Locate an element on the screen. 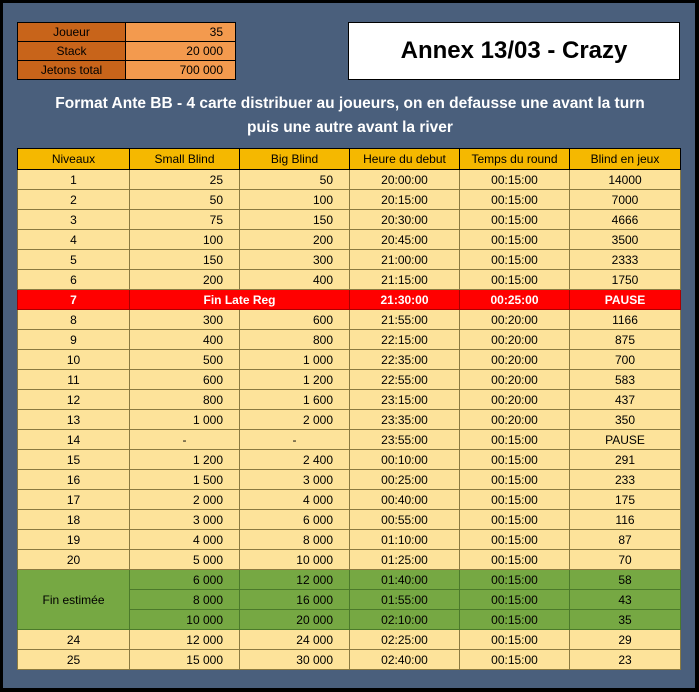 Image resolution: width=699 pixels, height=692 pixels. big-blind-cell: 400 is located at coordinates (294, 279).